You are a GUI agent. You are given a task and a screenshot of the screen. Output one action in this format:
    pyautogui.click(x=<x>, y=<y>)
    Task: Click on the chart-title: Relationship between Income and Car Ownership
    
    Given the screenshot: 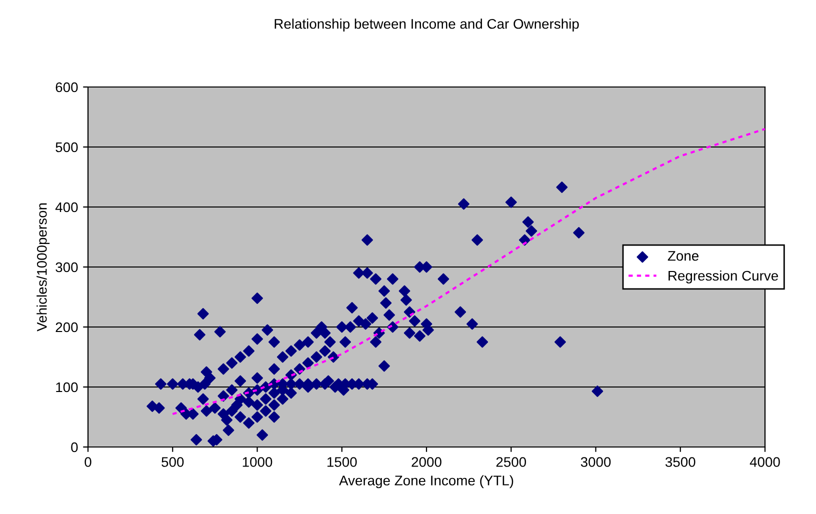 What is the action you would take?
    pyautogui.click(x=426, y=25)
    